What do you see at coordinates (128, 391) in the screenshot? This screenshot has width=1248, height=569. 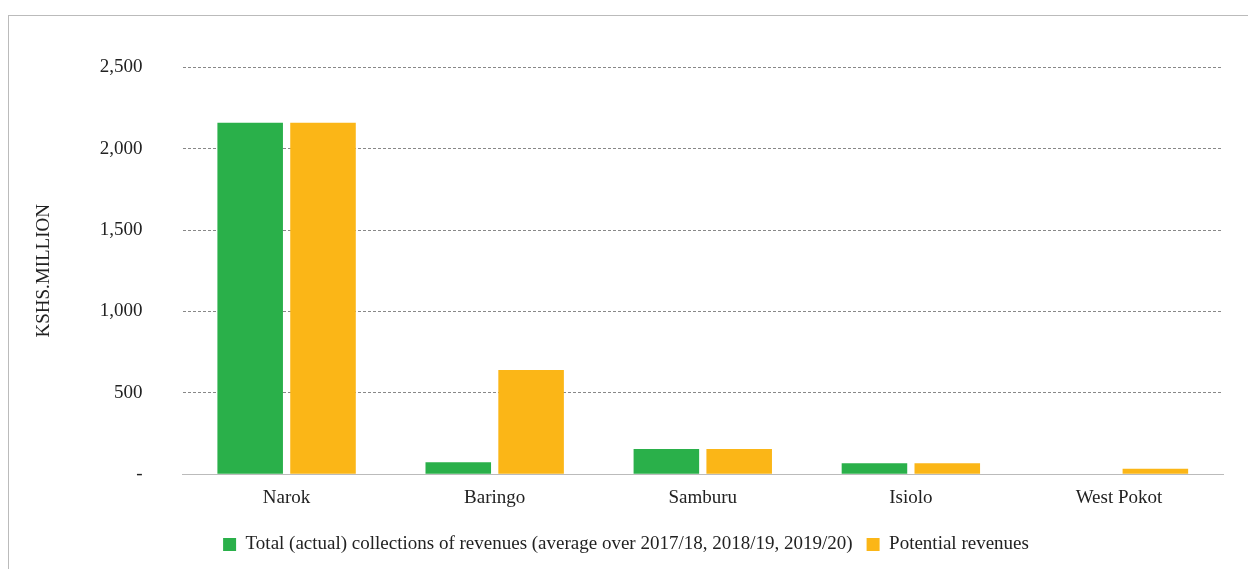 I see `y-tick-label: 500` at bounding box center [128, 391].